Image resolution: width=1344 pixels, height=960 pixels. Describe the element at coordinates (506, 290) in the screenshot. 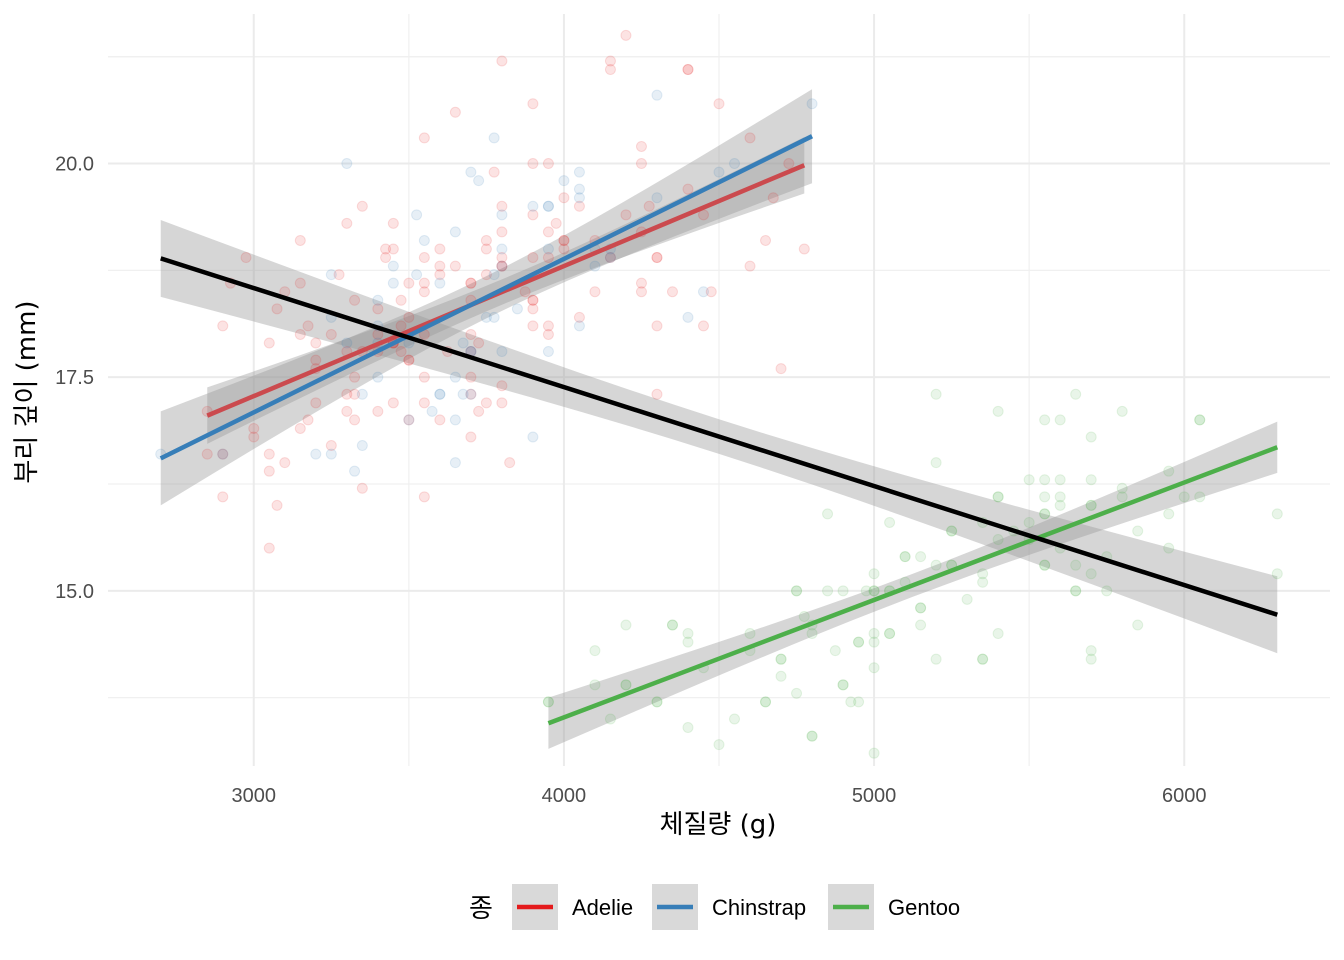

I see `regression-line` at that location.